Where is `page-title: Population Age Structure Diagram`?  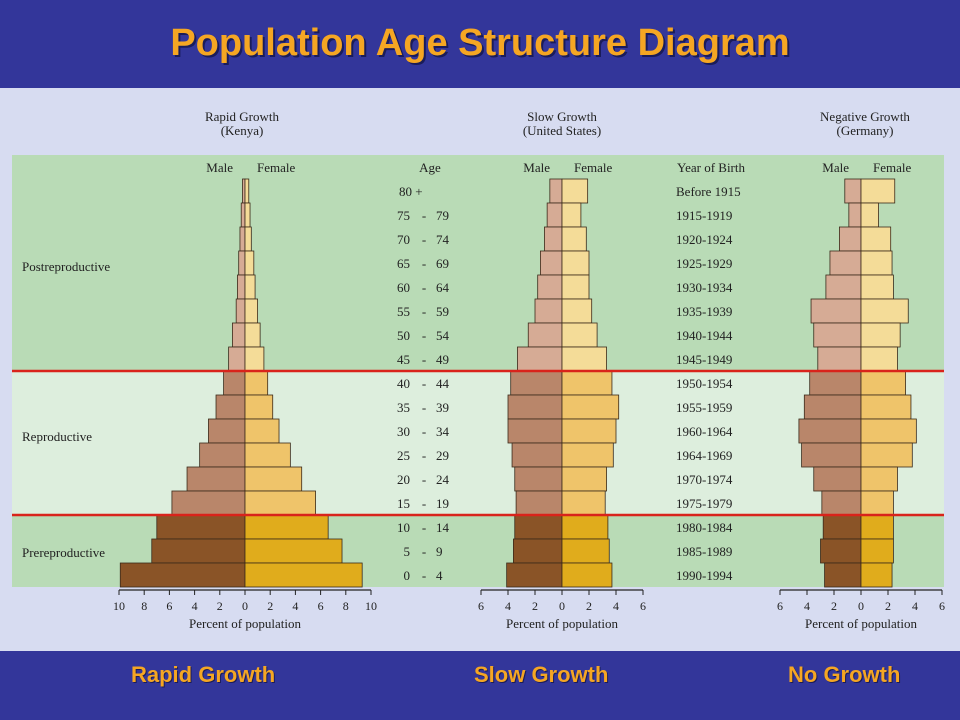 page-title: Population Age Structure Diagram is located at coordinates (480, 43).